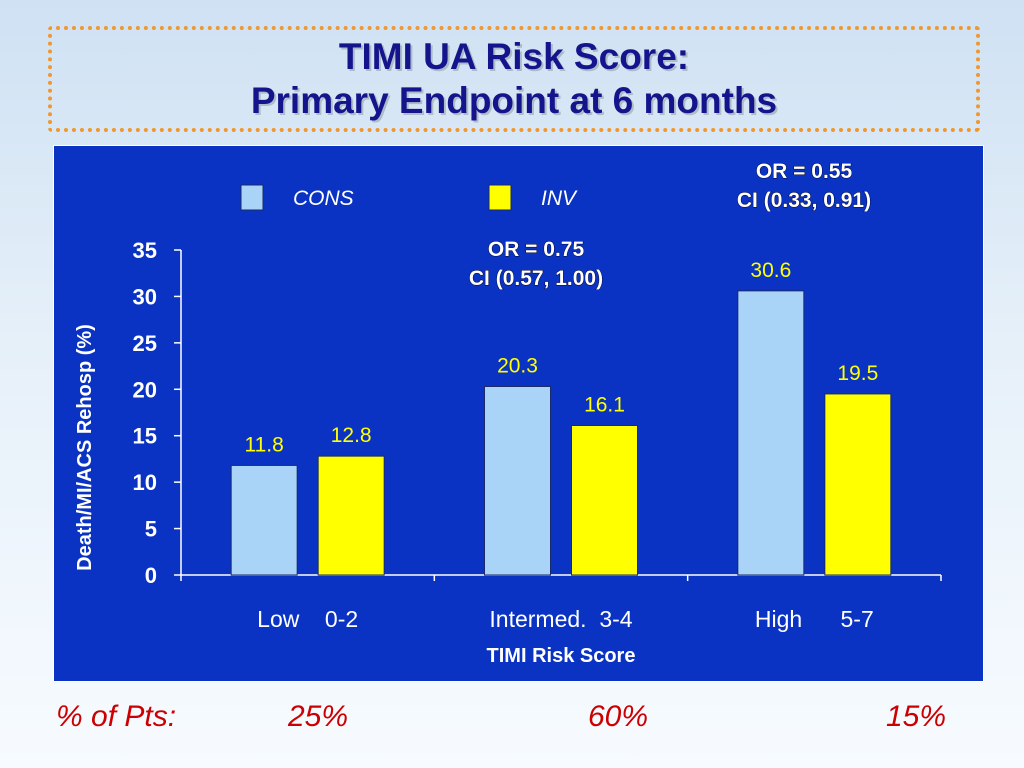 Image resolution: width=1024 pixels, height=768 pixels. What do you see at coordinates (517, 366) in the screenshot?
I see `bar-value-label: 20.3` at bounding box center [517, 366].